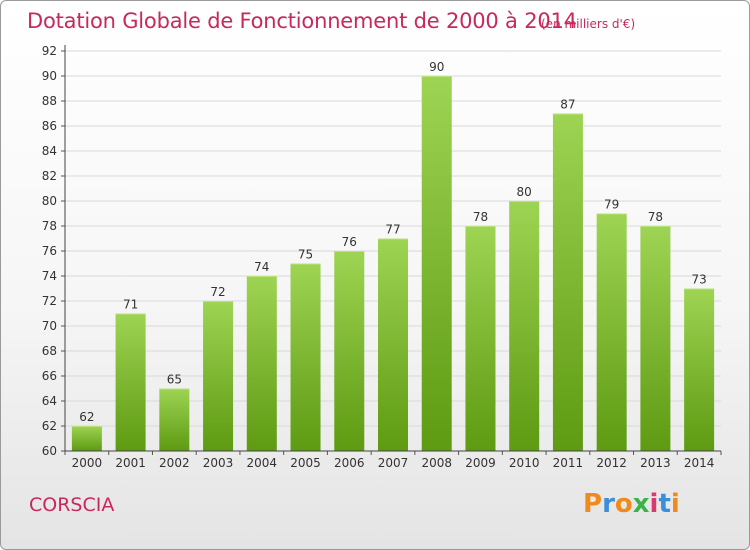 Image resolution: width=750 pixels, height=550 pixels. Describe the element at coordinates (480, 463) in the screenshot. I see `x-tick-label: 2009` at that location.